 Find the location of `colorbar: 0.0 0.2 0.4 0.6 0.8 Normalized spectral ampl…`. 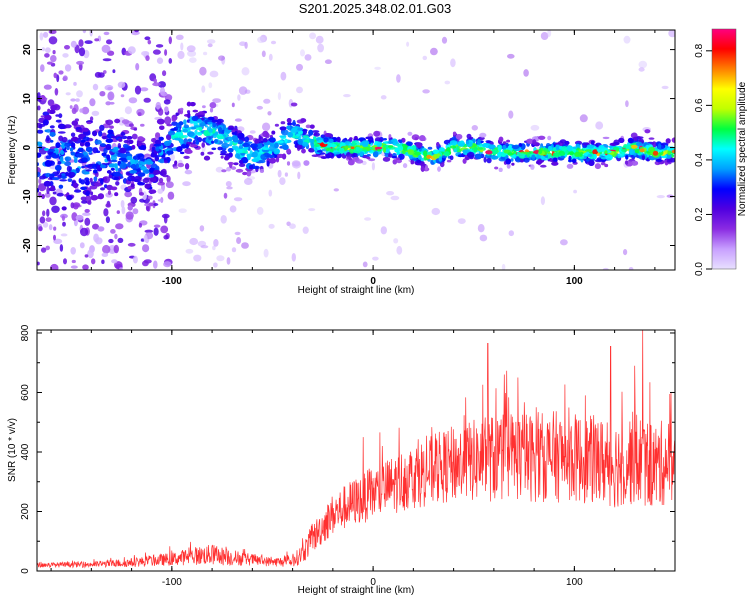

colorbar: 0.0 0.2 0.4 0.6 0.8 Normalized spectral ampl… is located at coordinates (721, 152).